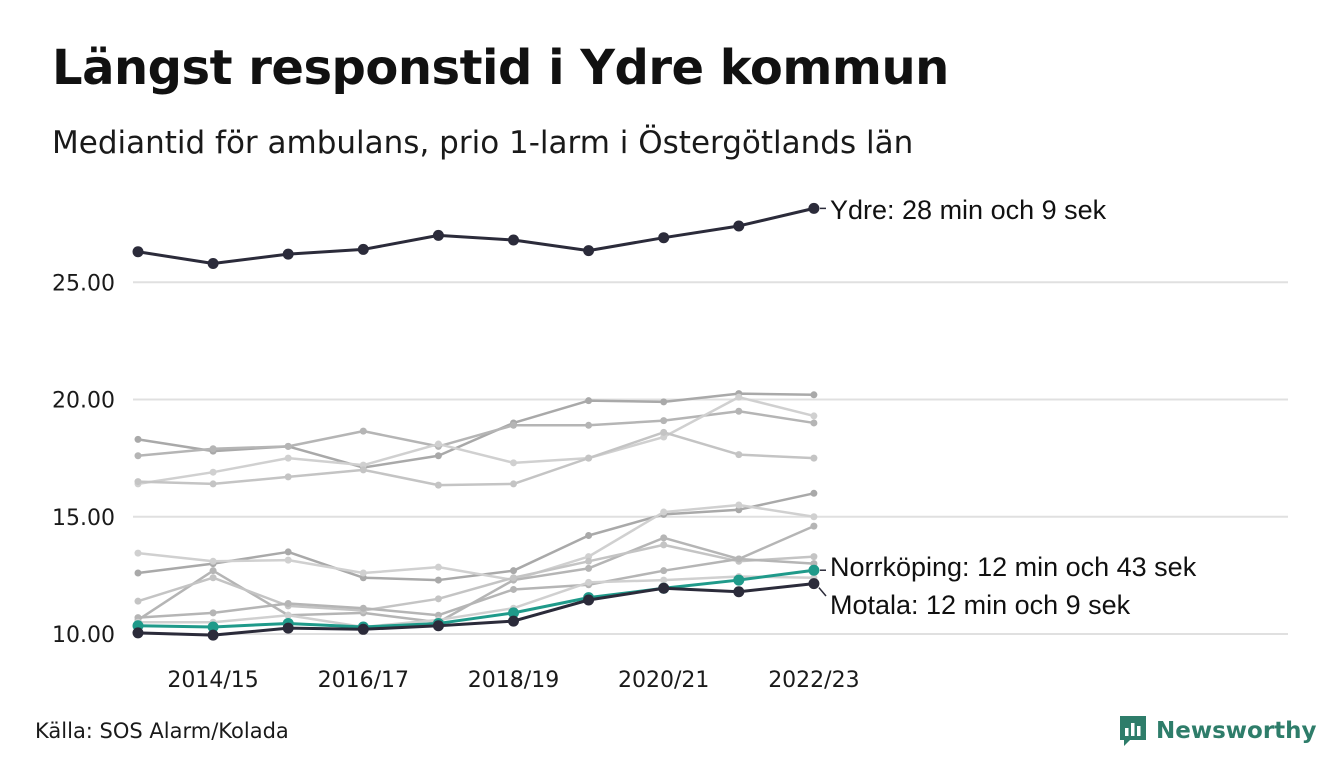 Image resolution: width=1340 pixels, height=780 pixels. What do you see at coordinates (980, 605) in the screenshot?
I see `annotation-label-motala: Motala: 12 min och 9 sek` at bounding box center [980, 605].